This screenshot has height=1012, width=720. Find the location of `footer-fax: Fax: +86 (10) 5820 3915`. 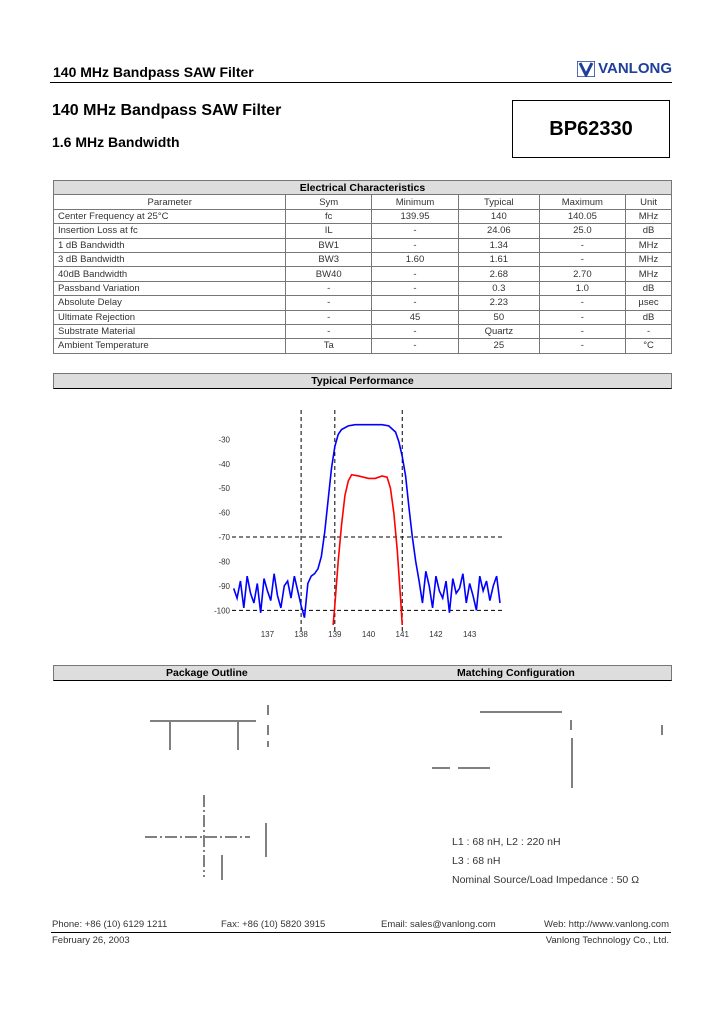

footer-fax: Fax: +86 (10) 5820 3915 is located at coordinates (273, 924).